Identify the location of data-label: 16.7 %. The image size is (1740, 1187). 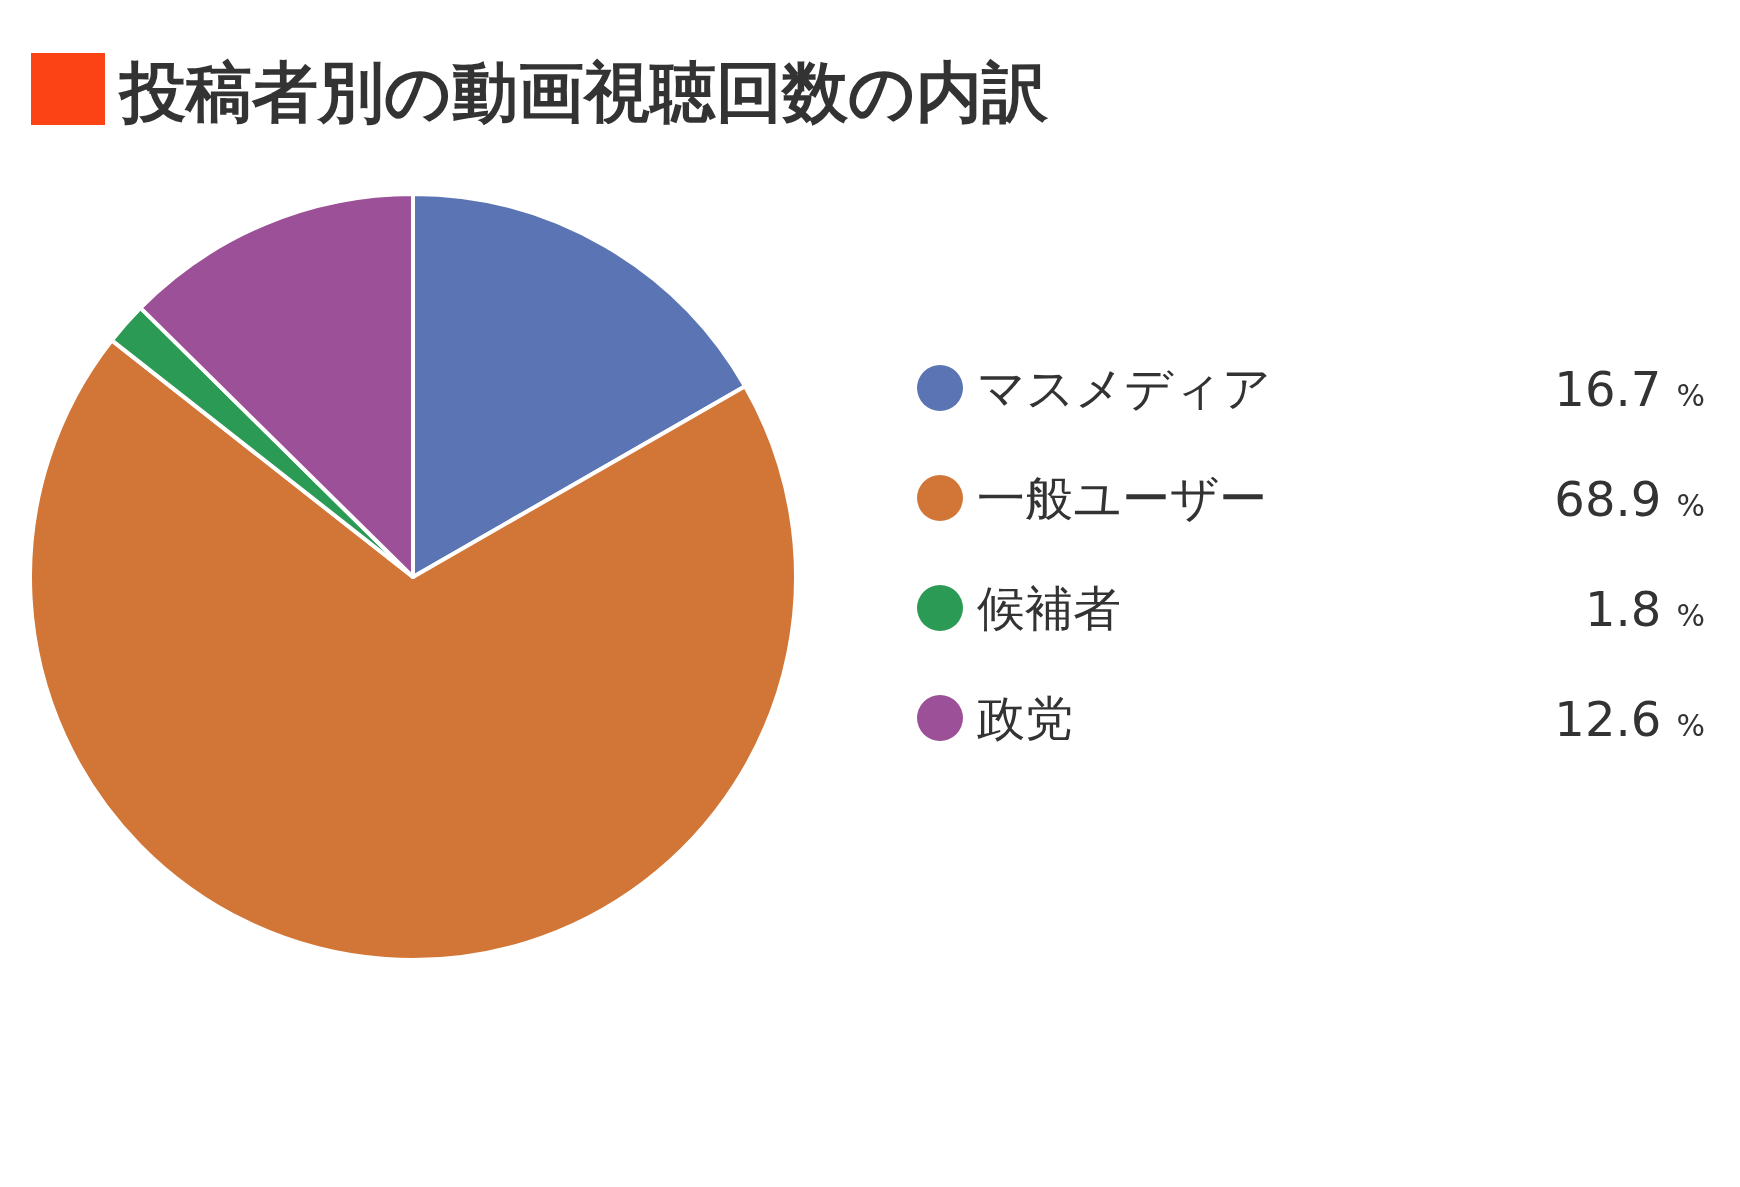
(1629, 389).